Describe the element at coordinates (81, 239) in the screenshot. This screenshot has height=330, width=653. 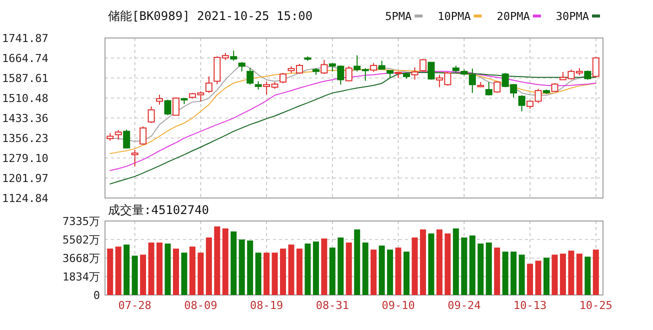
I see `y-tick-label: 5502万` at that location.